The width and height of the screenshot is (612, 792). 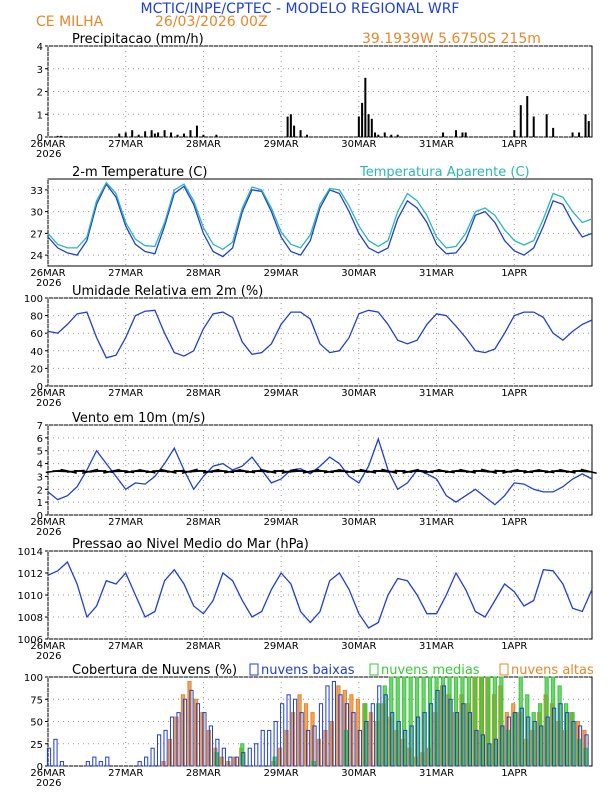 I want to click on y-tick-label: 7, so click(x=40, y=426).